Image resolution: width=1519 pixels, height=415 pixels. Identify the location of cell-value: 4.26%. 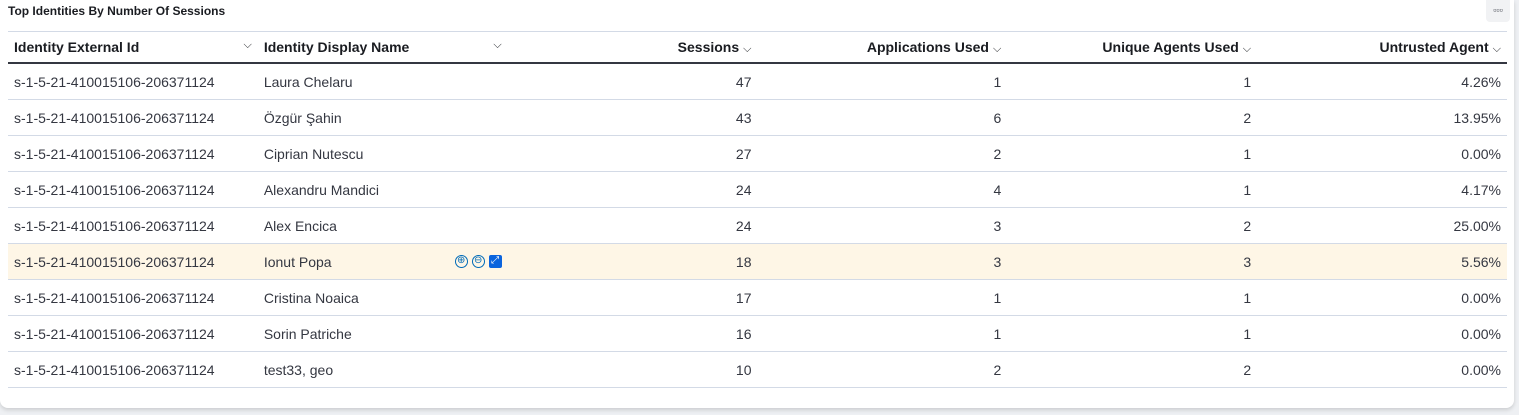
(1481, 81).